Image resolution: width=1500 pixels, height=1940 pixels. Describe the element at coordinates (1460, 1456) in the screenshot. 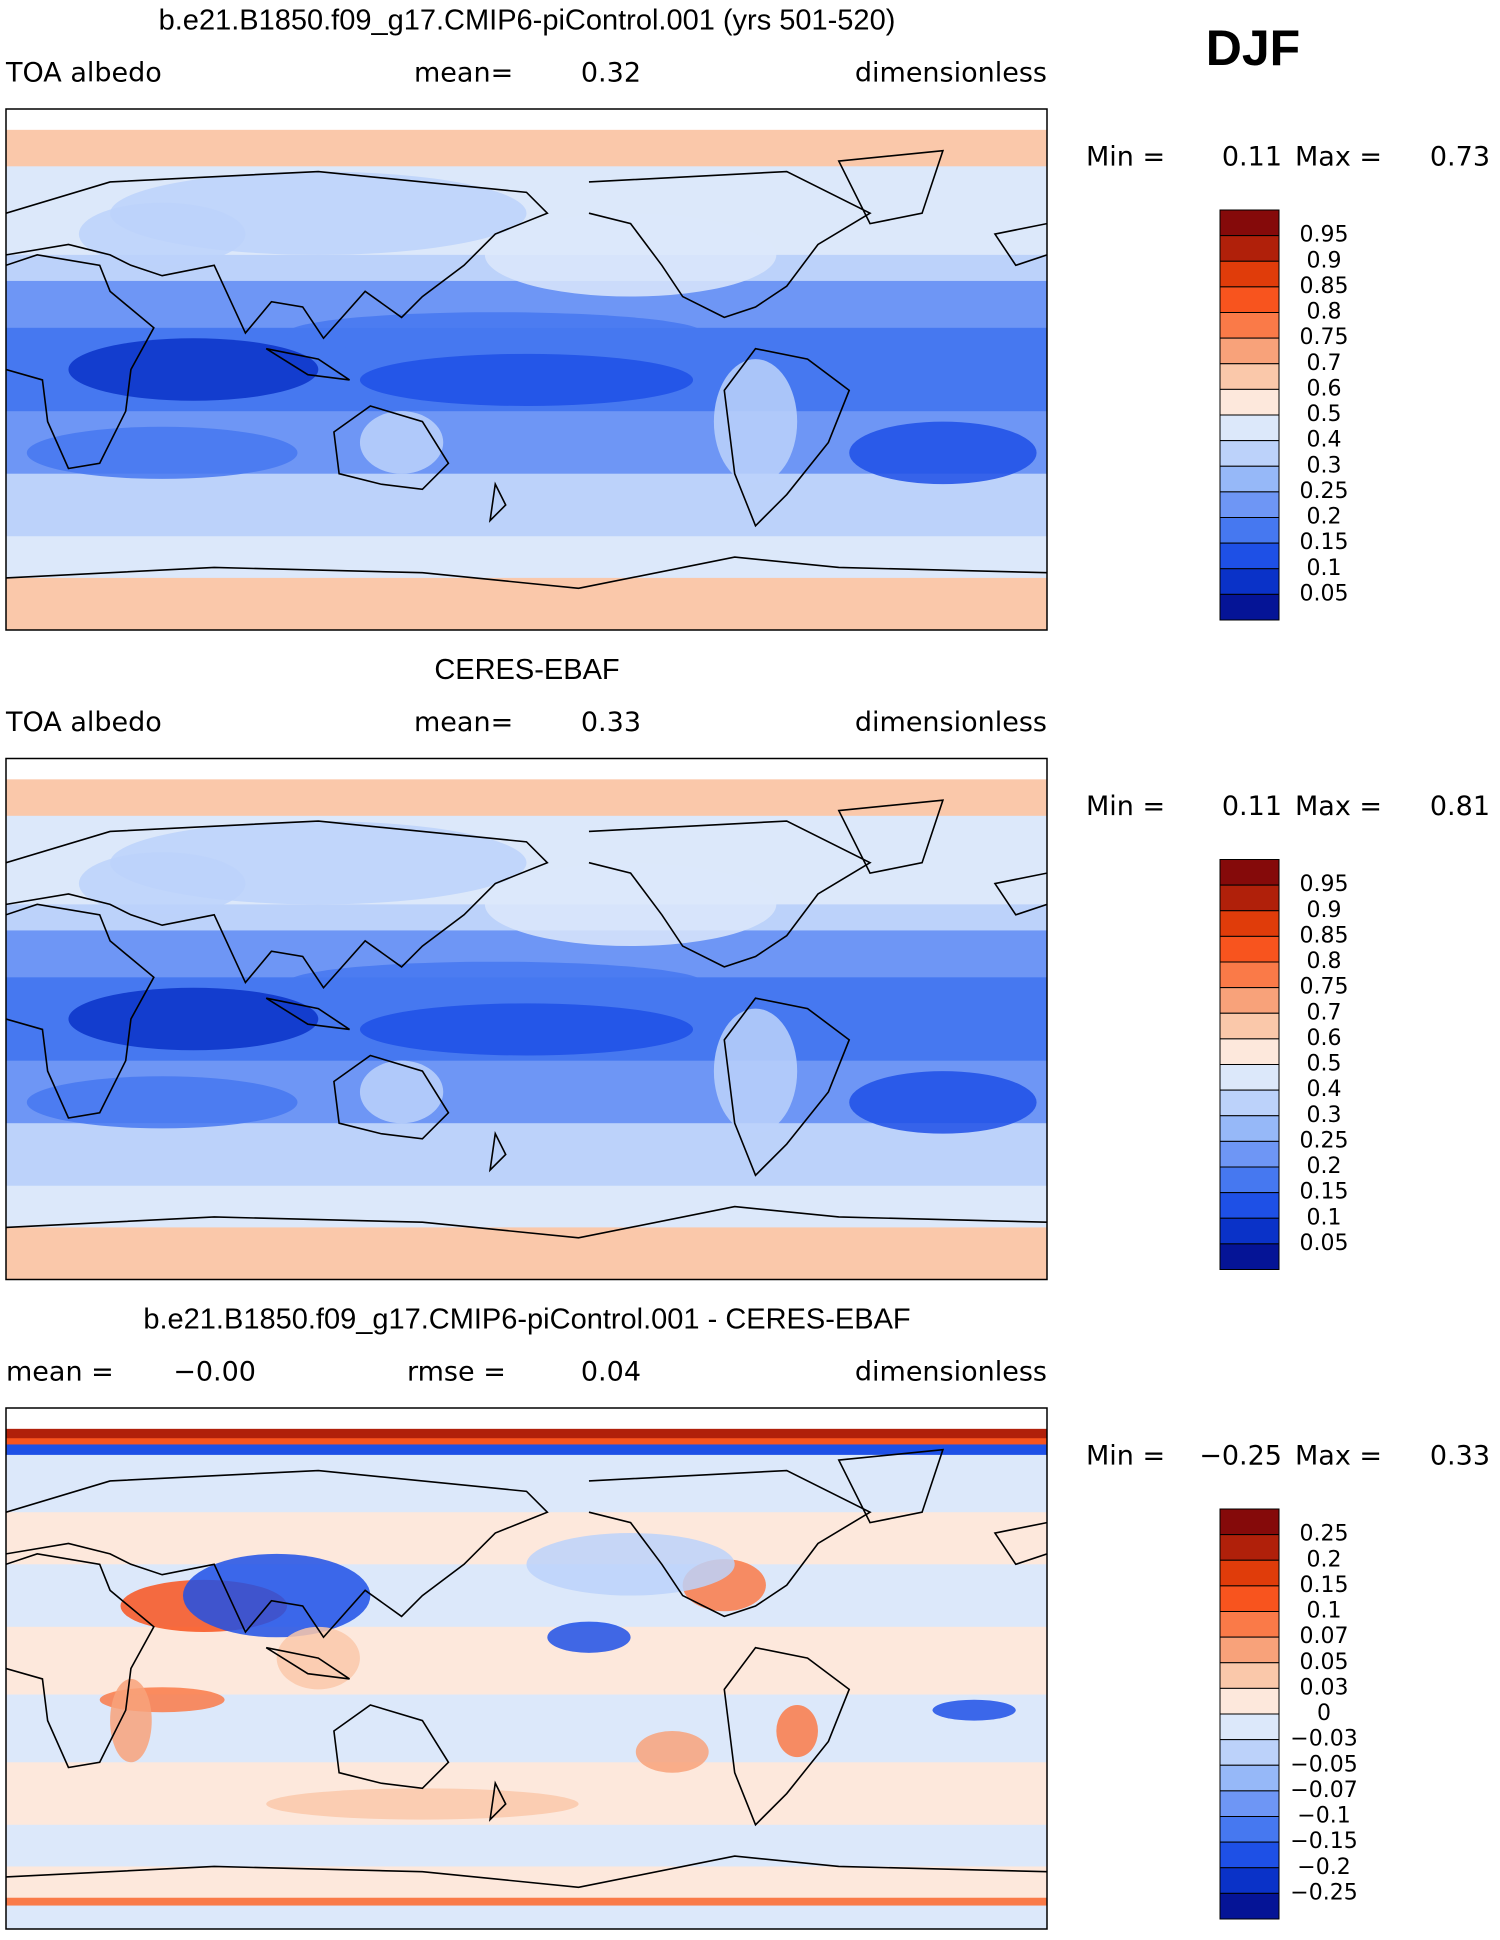

I see `max-value: 0.33` at that location.